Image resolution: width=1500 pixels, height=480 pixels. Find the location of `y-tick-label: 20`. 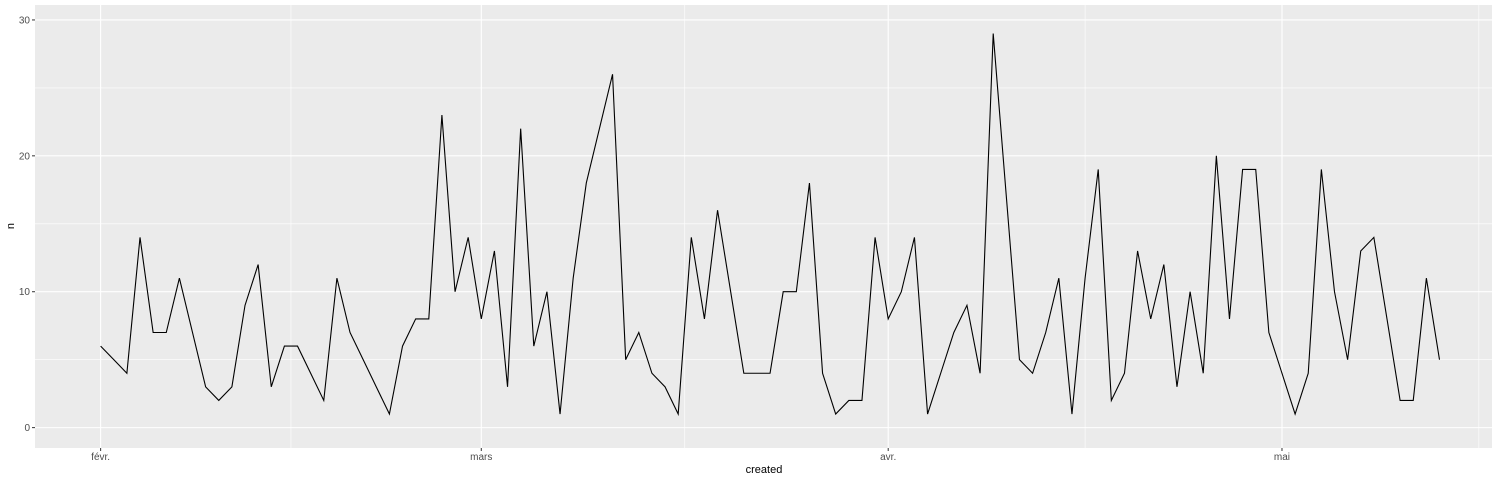

y-tick-label: 20 is located at coordinates (25, 156).